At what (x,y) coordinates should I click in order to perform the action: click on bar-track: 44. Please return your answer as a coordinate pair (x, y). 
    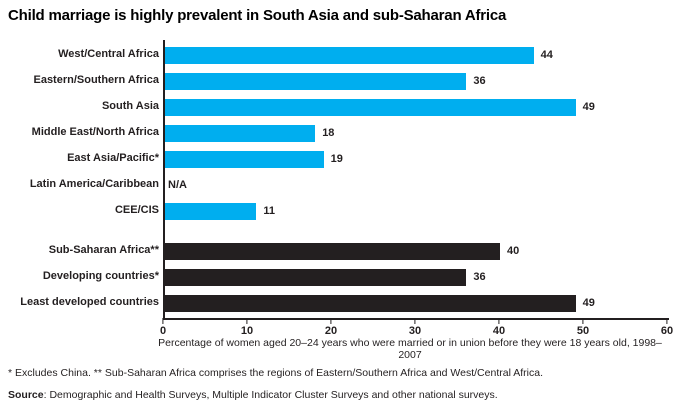
    Looking at the image, I should click on (416, 55).